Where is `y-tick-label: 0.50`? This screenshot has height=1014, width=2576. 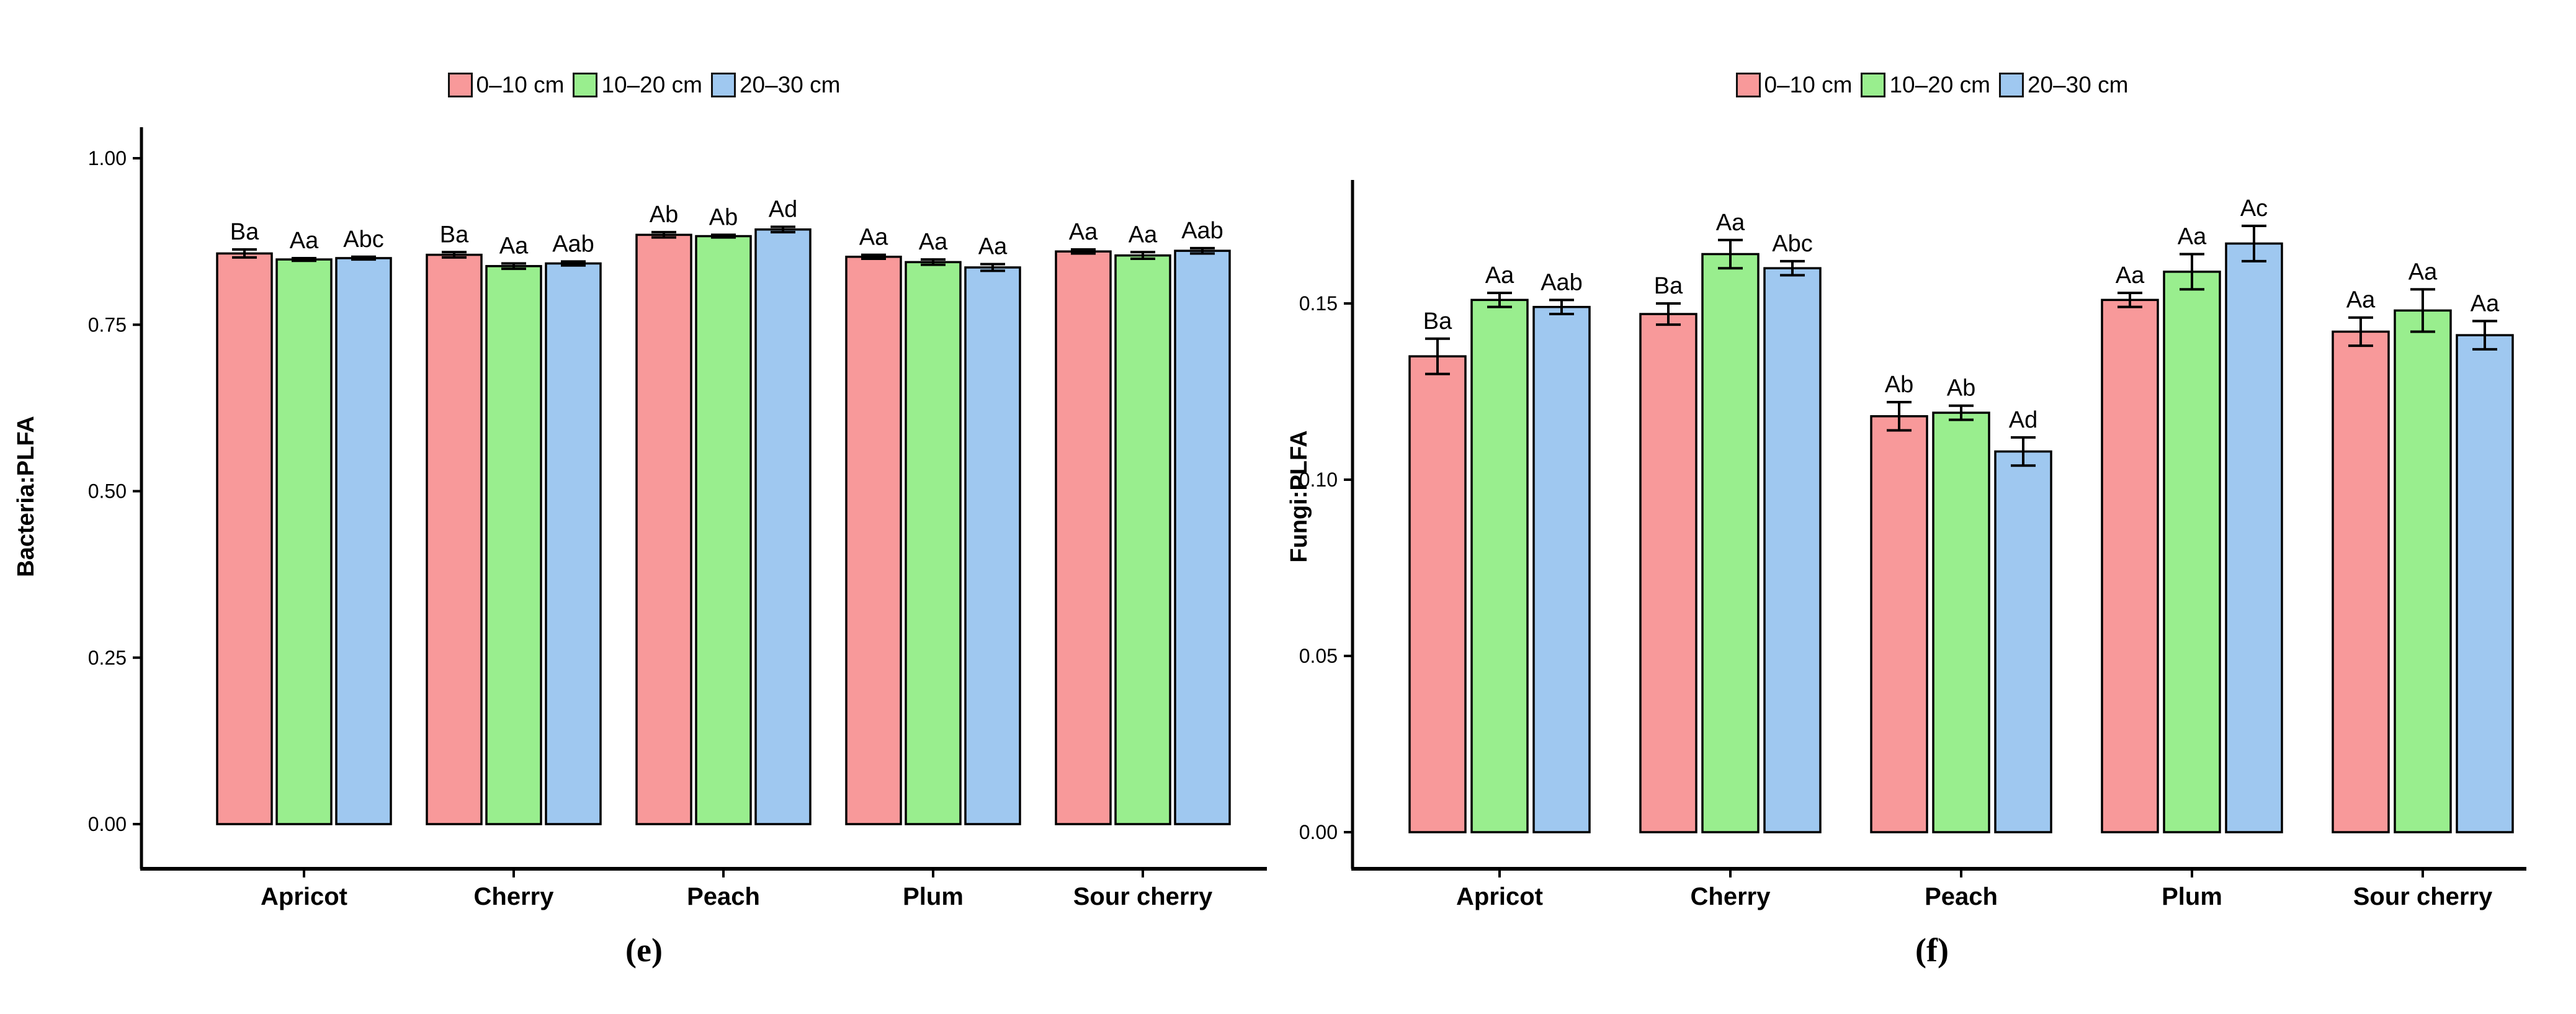
y-tick-label: 0.50 is located at coordinates (107, 491).